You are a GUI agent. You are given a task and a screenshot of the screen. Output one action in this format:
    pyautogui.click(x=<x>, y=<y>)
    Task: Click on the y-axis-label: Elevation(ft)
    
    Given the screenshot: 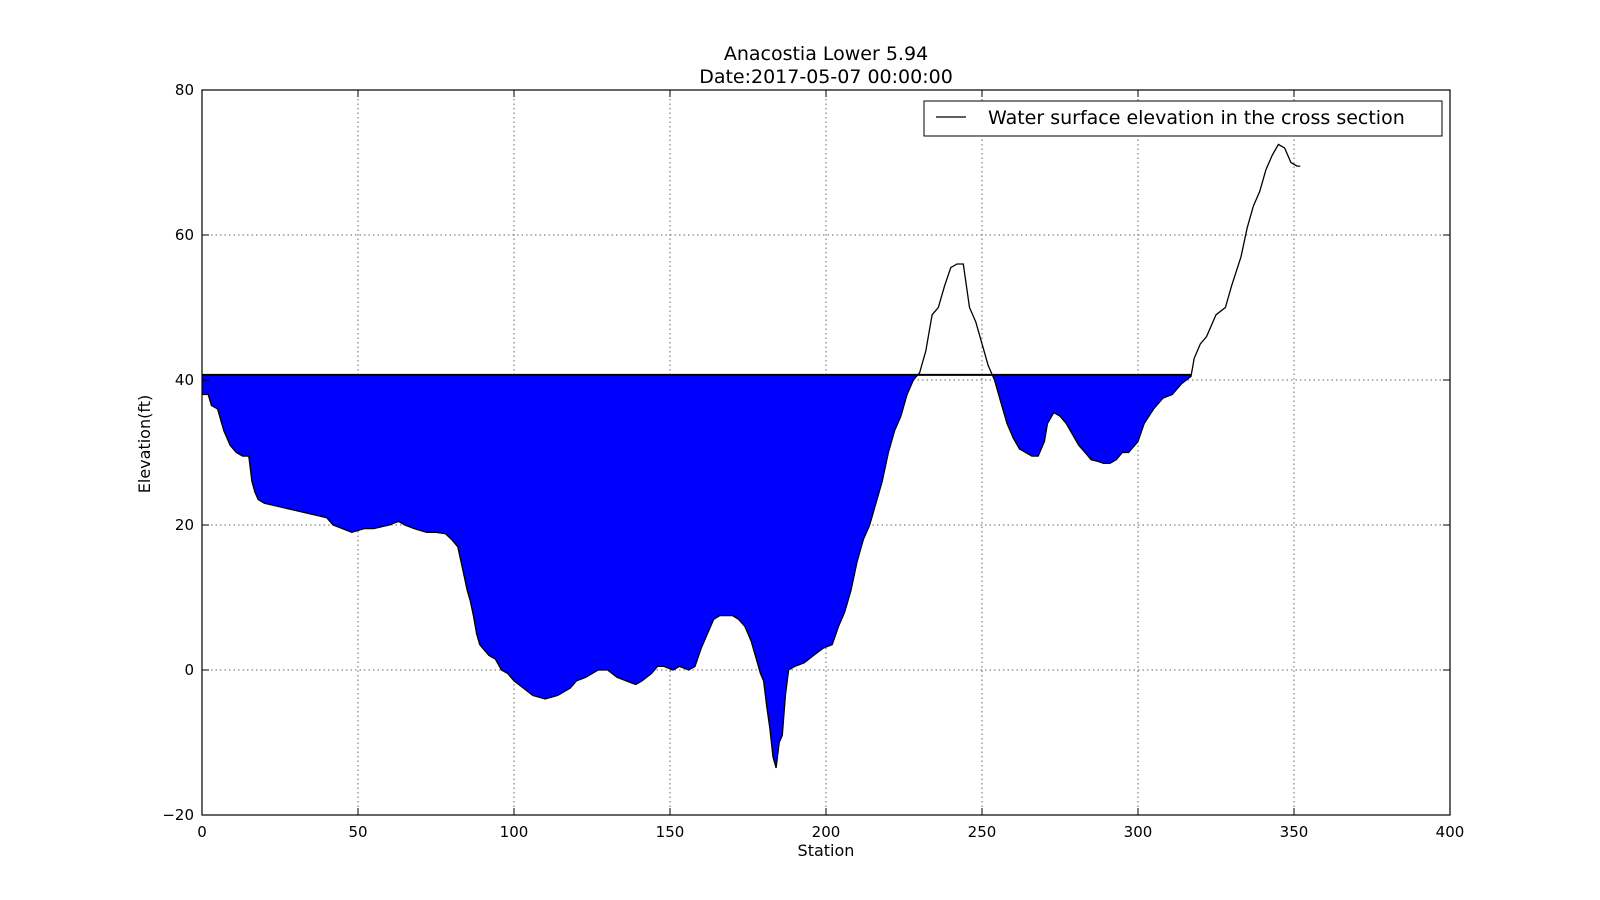 What is the action you would take?
    pyautogui.click(x=144, y=444)
    